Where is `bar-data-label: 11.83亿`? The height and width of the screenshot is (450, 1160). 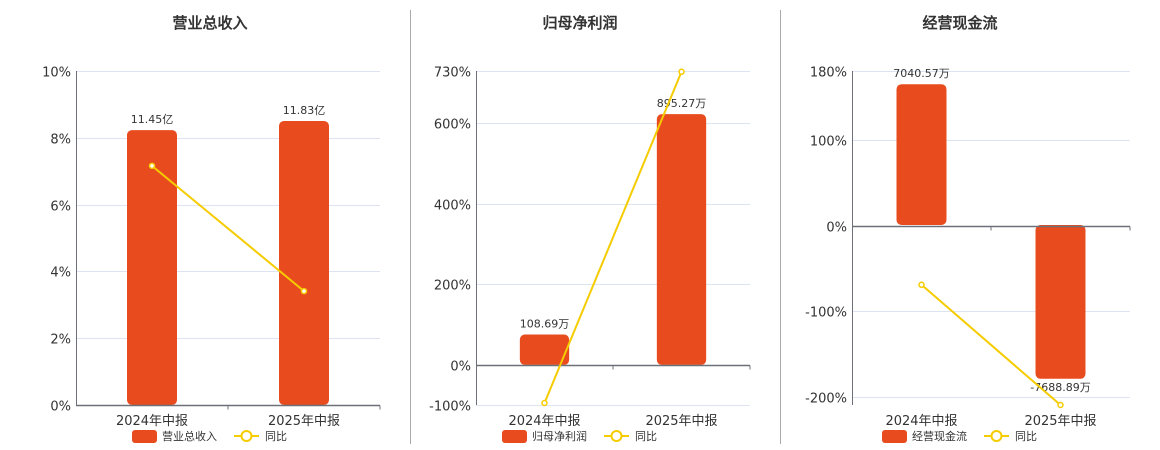
bar-data-label: 11.83亿 is located at coordinates (304, 110).